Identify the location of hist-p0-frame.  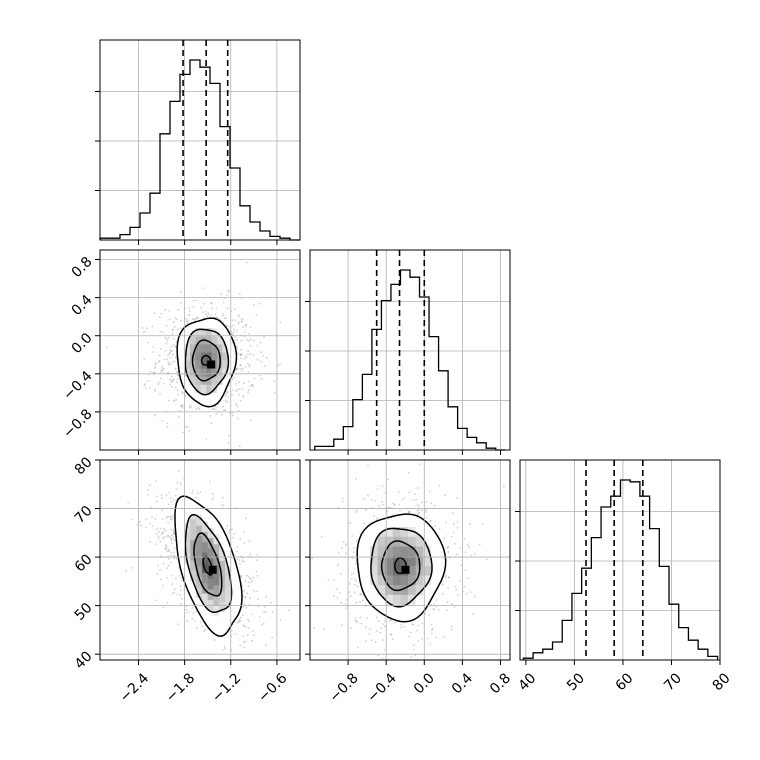
(200, 140).